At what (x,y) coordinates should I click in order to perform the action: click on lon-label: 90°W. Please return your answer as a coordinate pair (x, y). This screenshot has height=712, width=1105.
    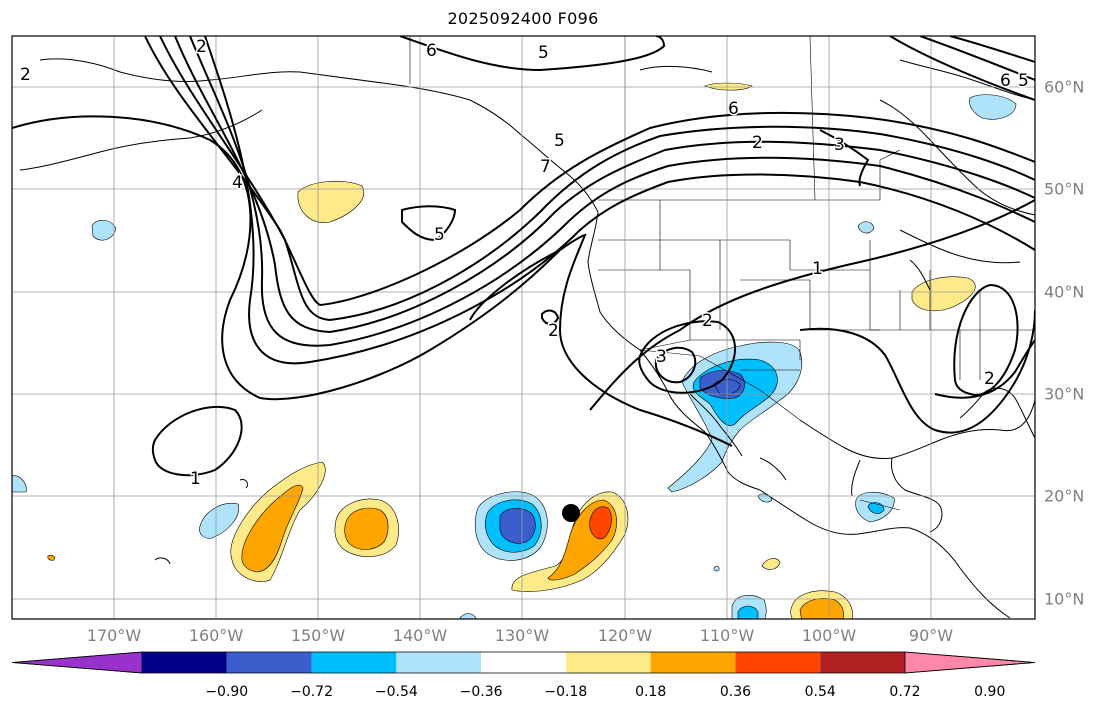
    Looking at the image, I should click on (931, 635).